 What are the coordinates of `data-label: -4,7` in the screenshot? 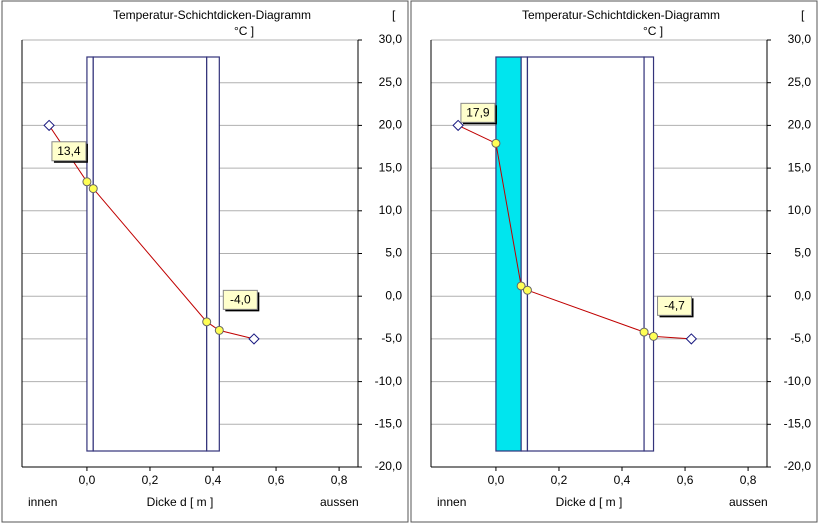 It's located at (674, 306).